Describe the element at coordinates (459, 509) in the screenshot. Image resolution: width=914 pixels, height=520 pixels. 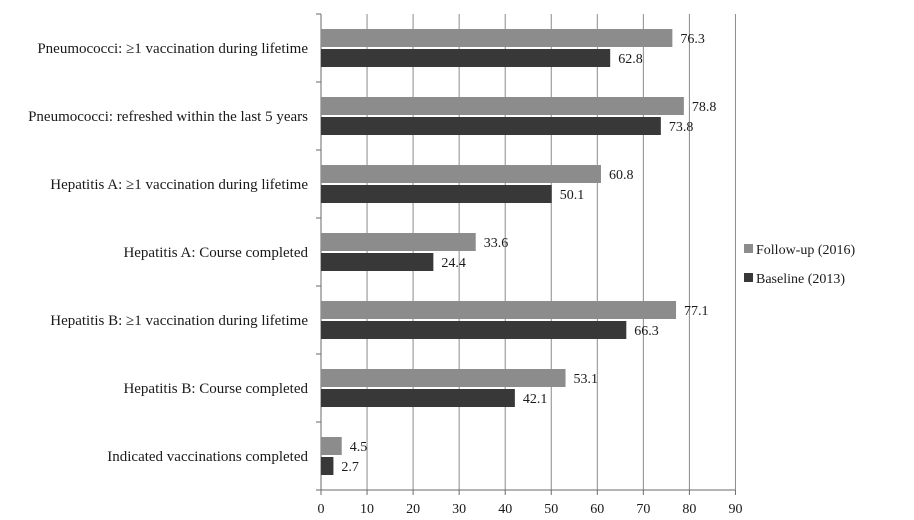
I see `x-tick-label-30: 30` at that location.